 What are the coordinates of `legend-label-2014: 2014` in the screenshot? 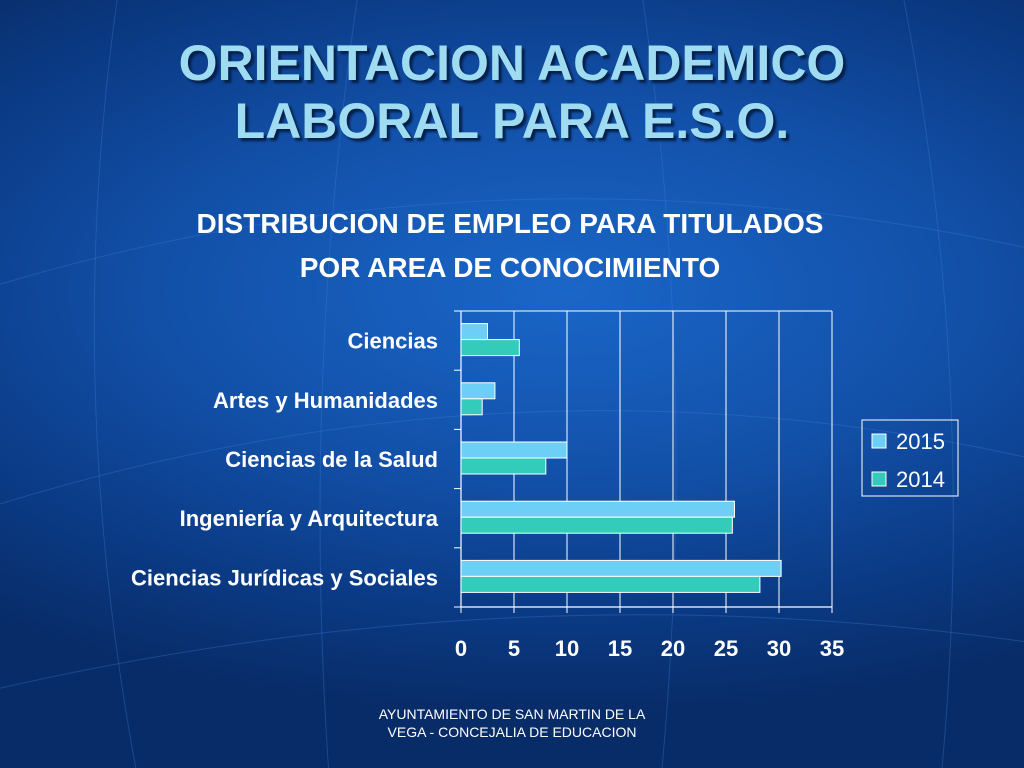 It's located at (920, 479).